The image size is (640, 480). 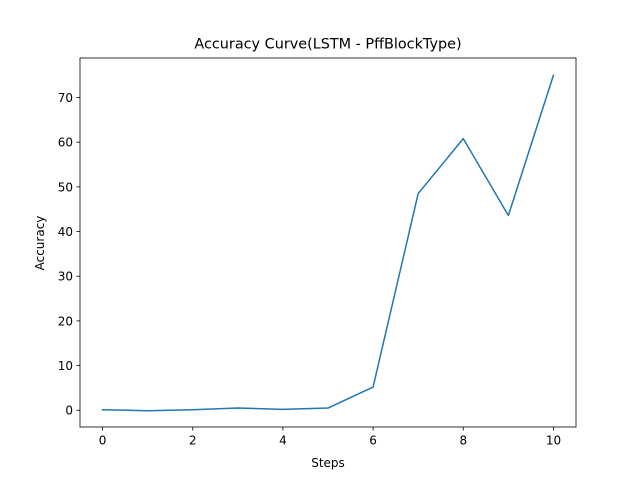 I want to click on x-axis-label: Steps, so click(x=328, y=463).